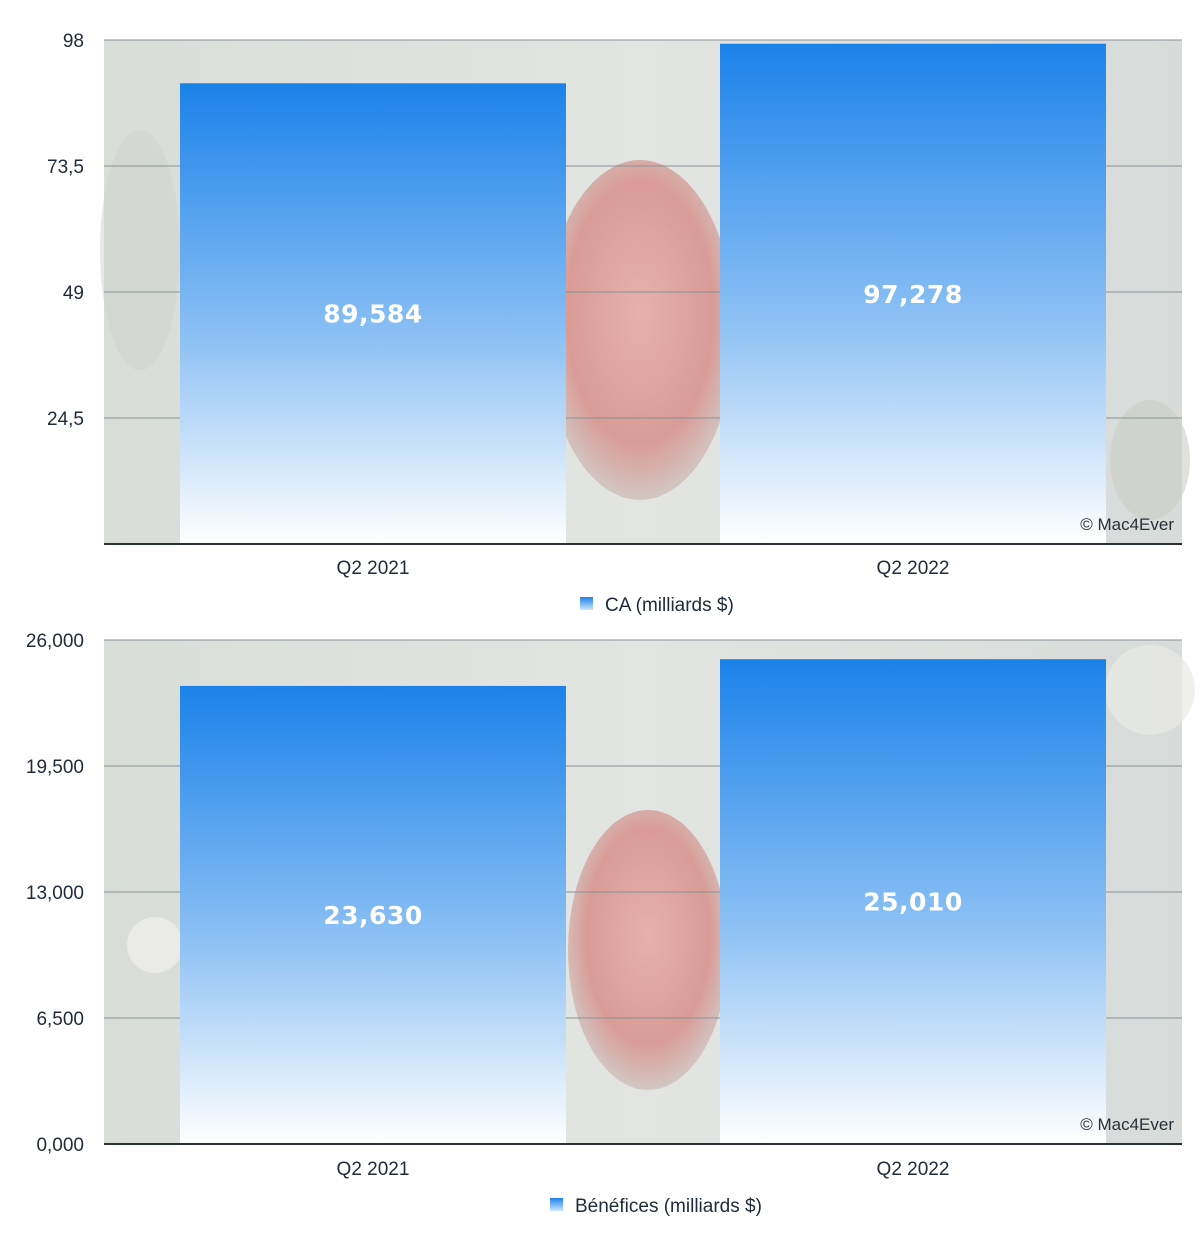  Describe the element at coordinates (60, 1019) in the screenshot. I see `y-tick-label: 6,500` at that location.